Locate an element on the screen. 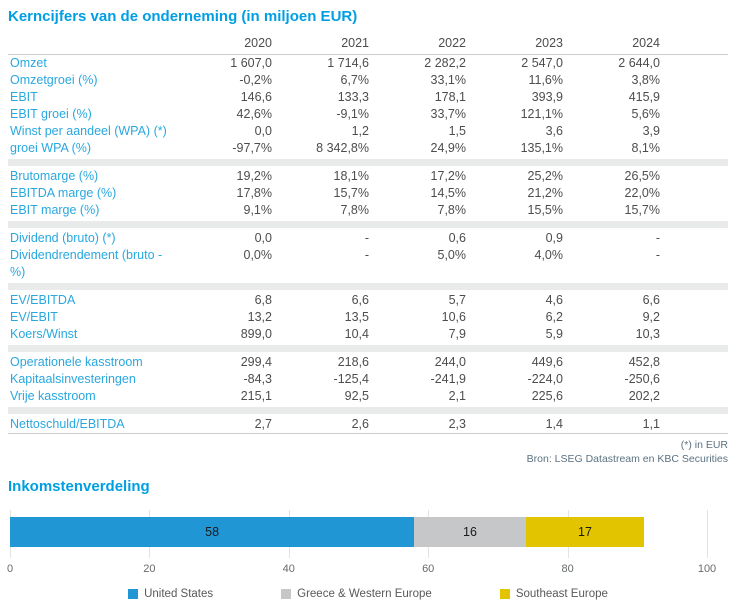  footnote-in-eur: (*) in EUR is located at coordinates (704, 445).